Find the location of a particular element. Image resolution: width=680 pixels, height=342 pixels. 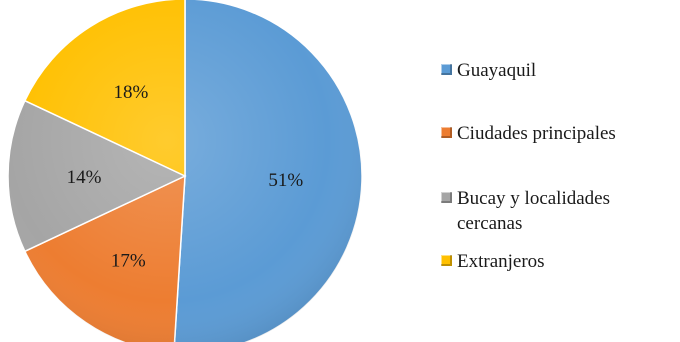

legend-label-extranjeros: Extranjeros is located at coordinates (501, 261).